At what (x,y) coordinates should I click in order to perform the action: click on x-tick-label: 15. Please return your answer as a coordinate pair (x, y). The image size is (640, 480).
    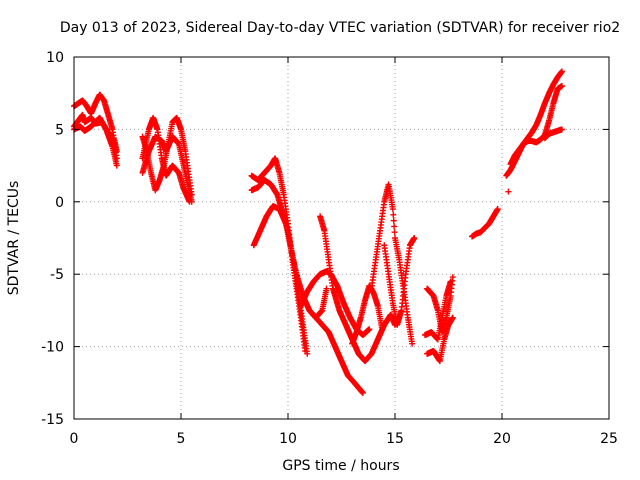
    Looking at the image, I should click on (395, 439).